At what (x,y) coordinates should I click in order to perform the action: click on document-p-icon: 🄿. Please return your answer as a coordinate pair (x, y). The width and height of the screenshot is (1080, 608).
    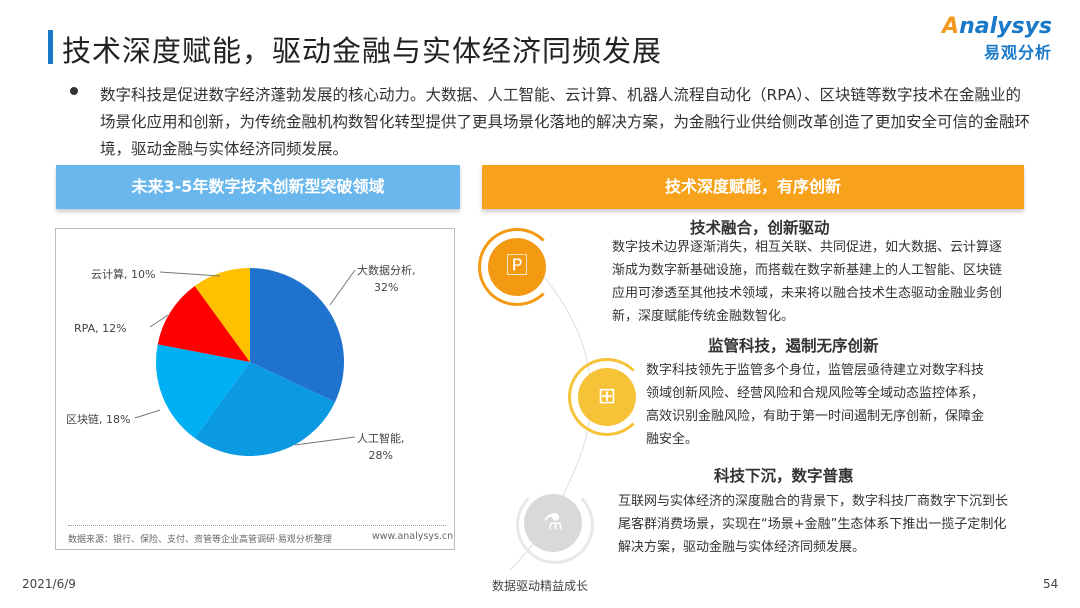
    Looking at the image, I should click on (517, 267).